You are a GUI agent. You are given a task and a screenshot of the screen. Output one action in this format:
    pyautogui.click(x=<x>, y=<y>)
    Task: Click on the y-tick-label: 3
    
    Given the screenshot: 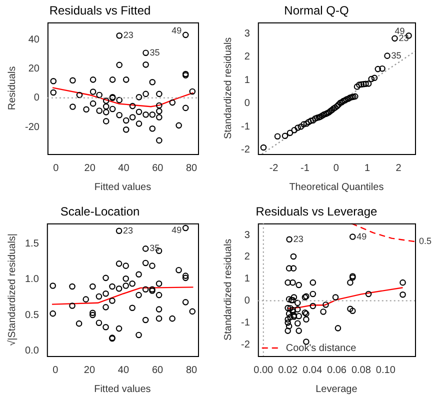 What is the action you would take?
    pyautogui.click(x=247, y=34)
    